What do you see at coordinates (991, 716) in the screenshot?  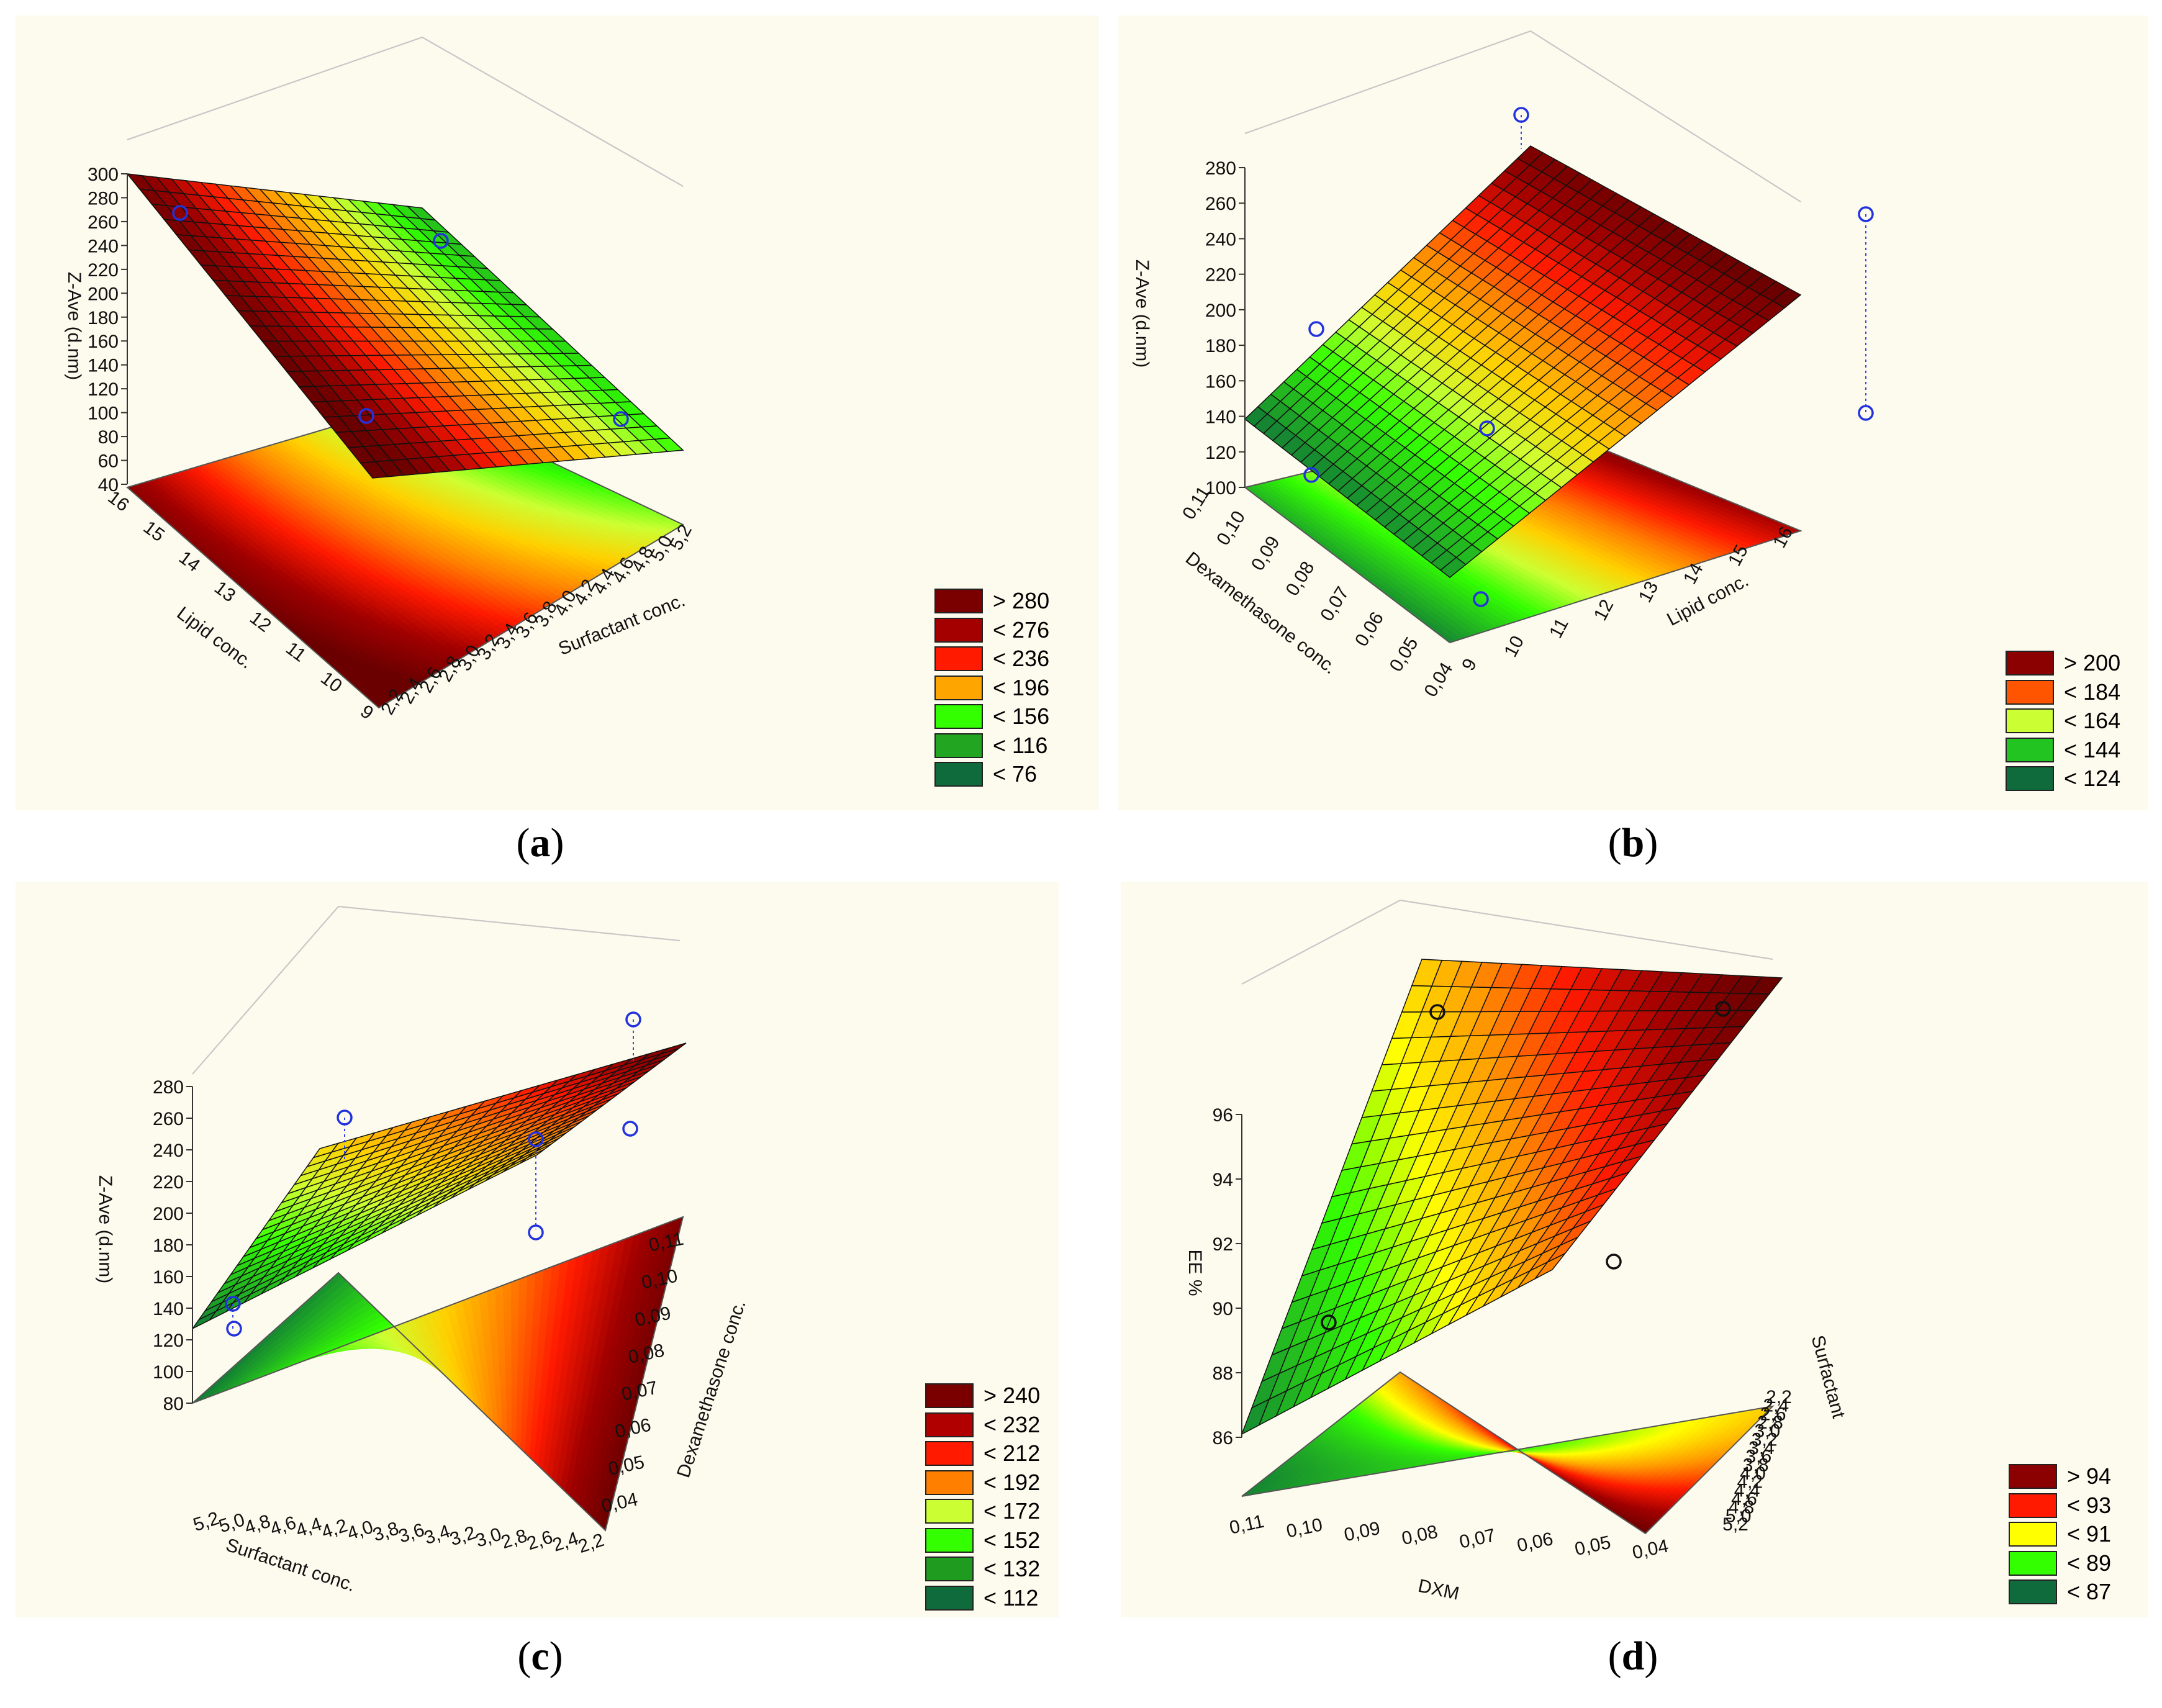 I see `legend-entry: < 156` at bounding box center [991, 716].